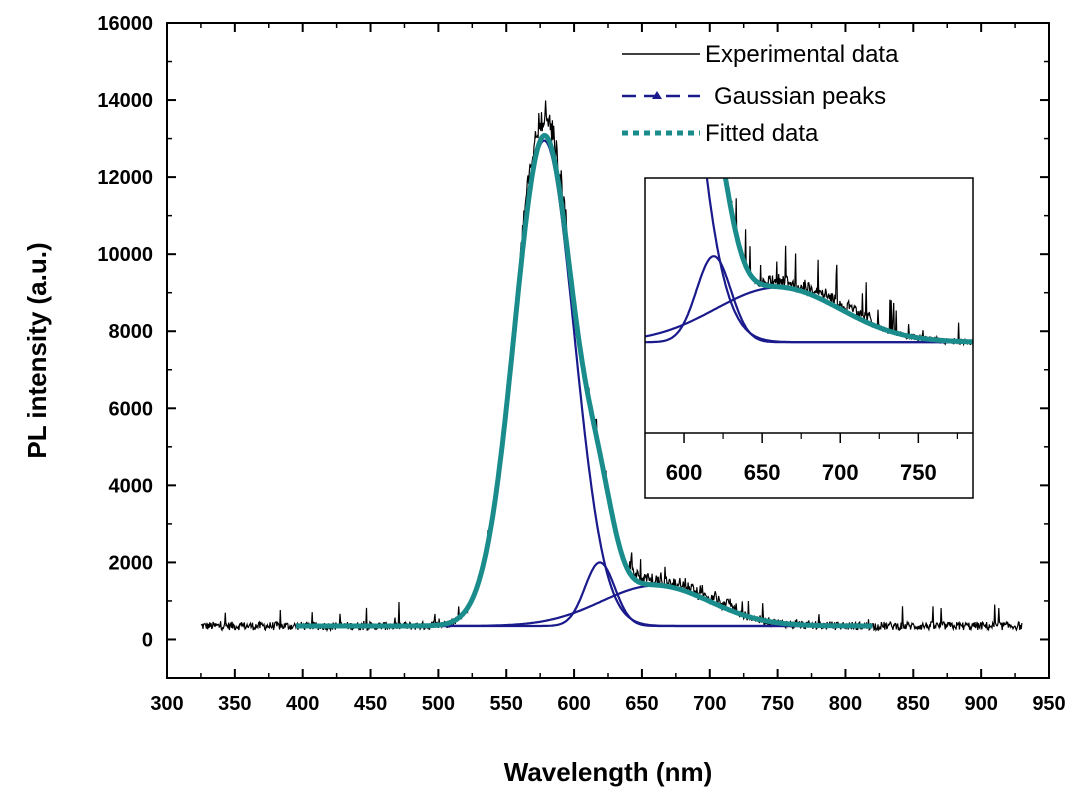  Describe the element at coordinates (125, 255) in the screenshot. I see `y-tick-label: 10000` at that location.